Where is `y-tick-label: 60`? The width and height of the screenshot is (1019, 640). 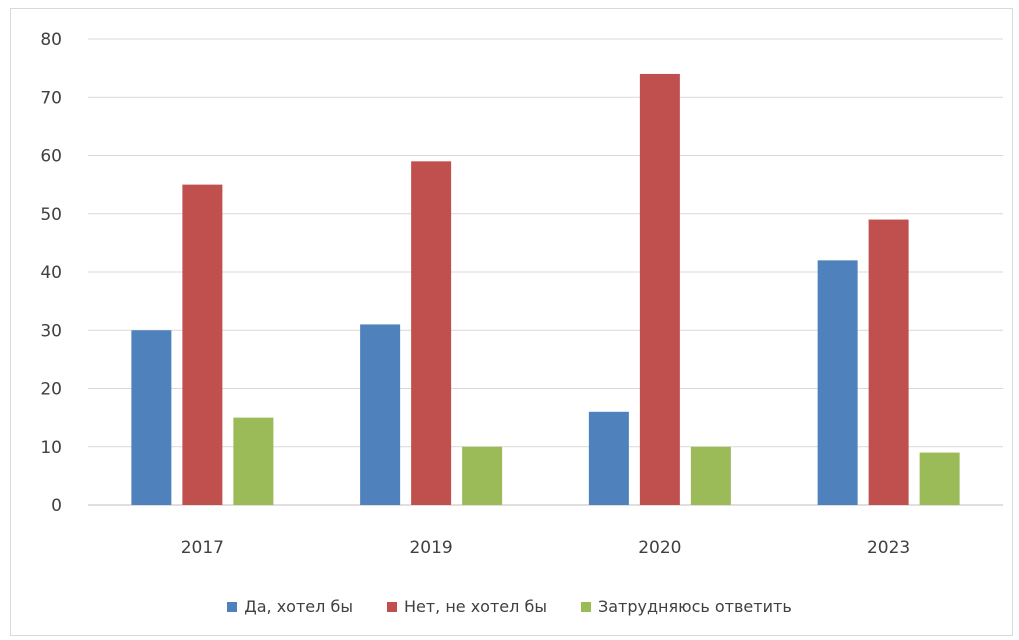
y-tick-label: 60 is located at coordinates (51, 157).